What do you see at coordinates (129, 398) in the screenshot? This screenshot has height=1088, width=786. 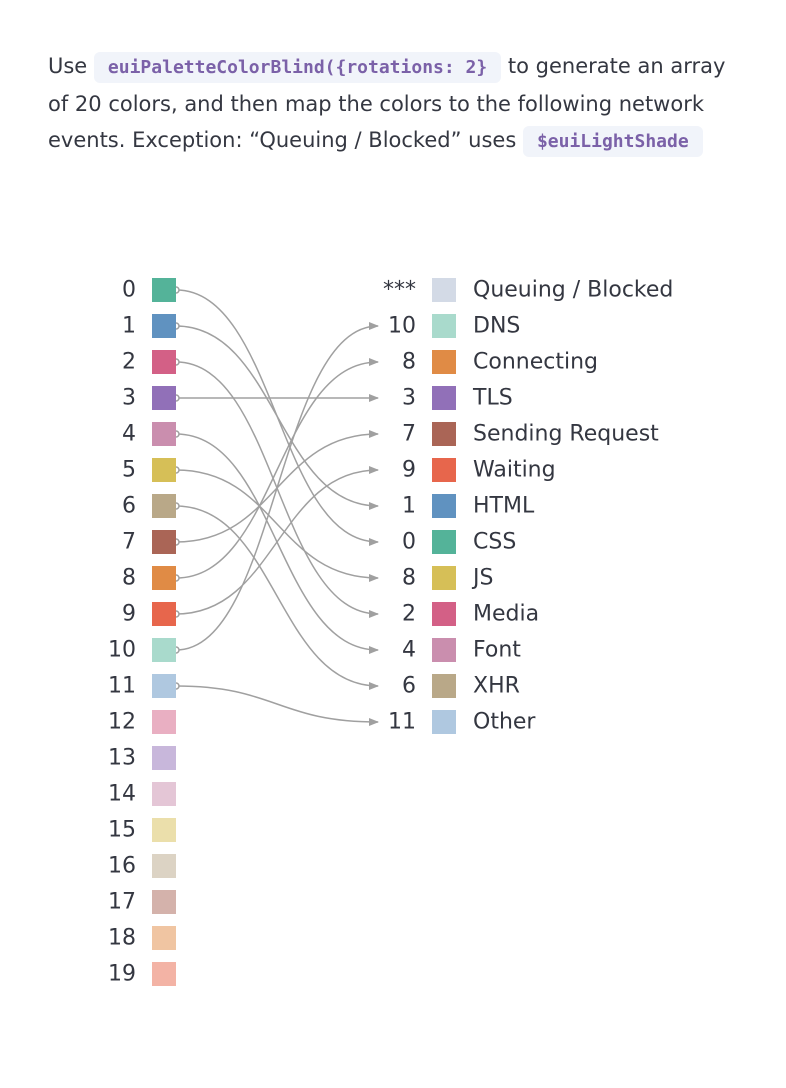 I see `palette-index: 3` at bounding box center [129, 398].